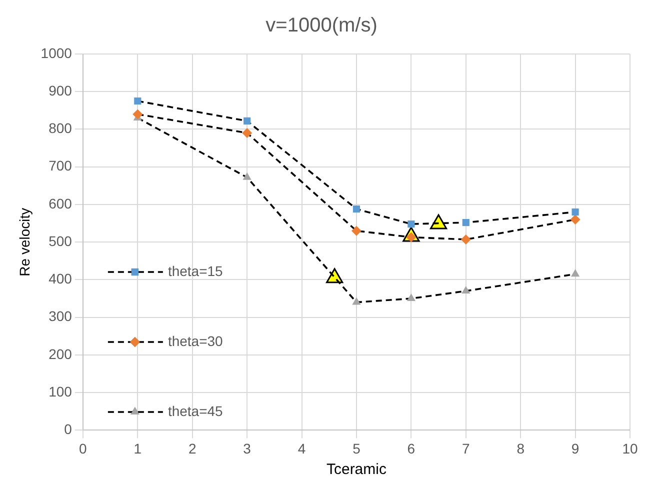 This screenshot has width=653, height=487. I want to click on x-tick-label: 3, so click(247, 448).